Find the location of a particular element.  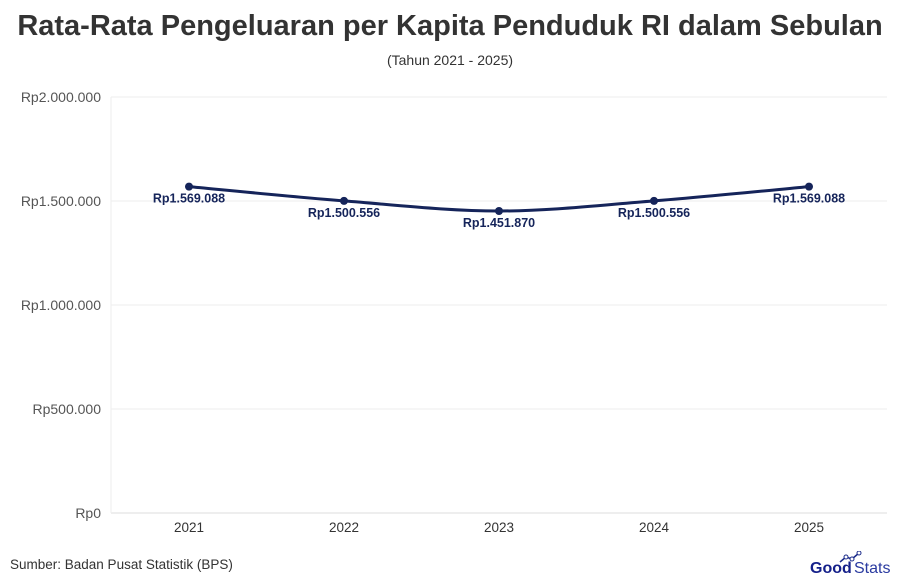

svg-text: Stats is located at coordinates (872, 568).